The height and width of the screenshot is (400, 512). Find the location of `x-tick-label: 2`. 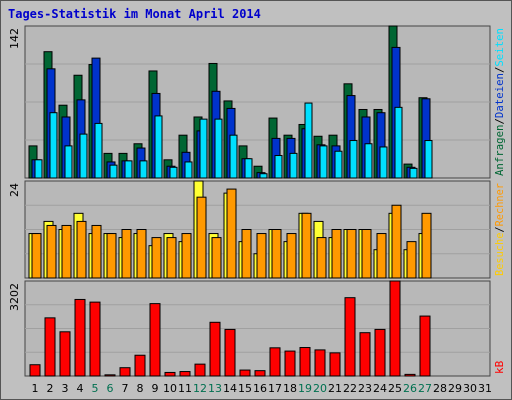

x-tick-label: 2 is located at coordinates (50, 388).